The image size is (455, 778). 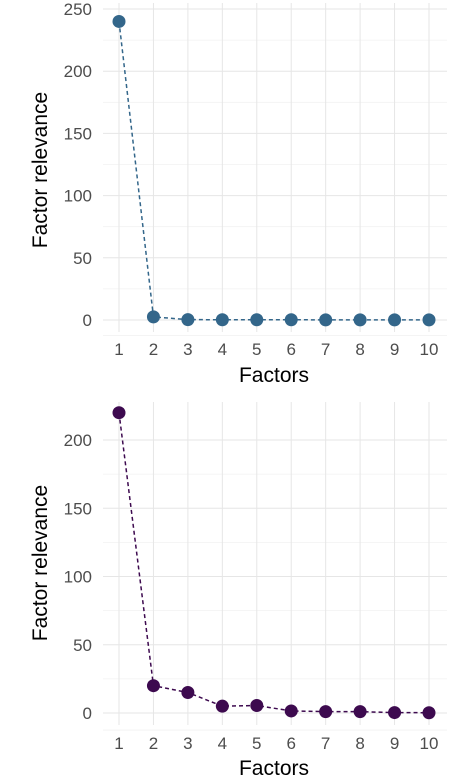 I want to click on y-tick-label: 250, so click(x=78, y=9).